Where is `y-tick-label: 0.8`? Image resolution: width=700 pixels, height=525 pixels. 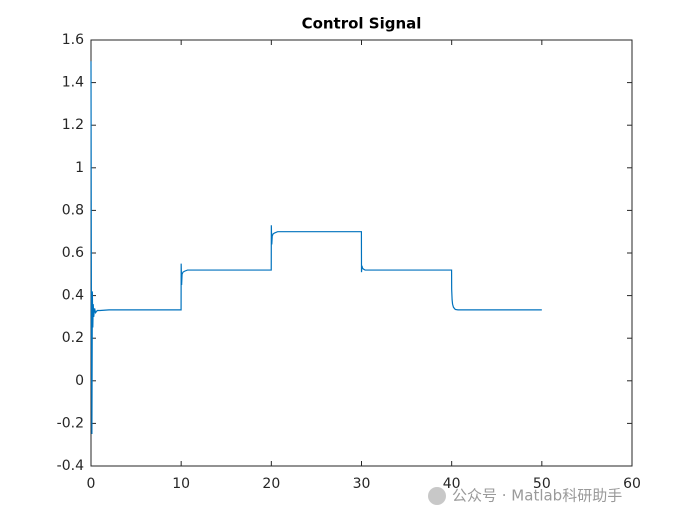 y-tick-label: 0.8 is located at coordinates (73, 210).